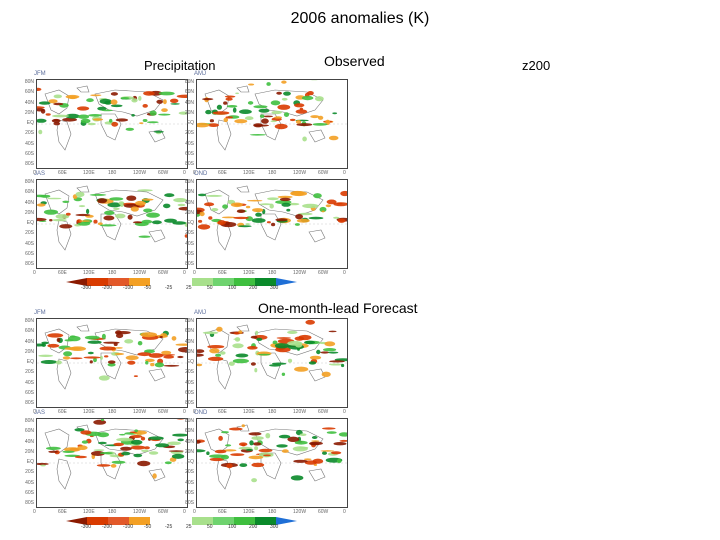 The width and height of the screenshot is (720, 540). Describe the element at coordinates (274, 527) in the screenshot. I see `colorbar-label: 300` at that location.